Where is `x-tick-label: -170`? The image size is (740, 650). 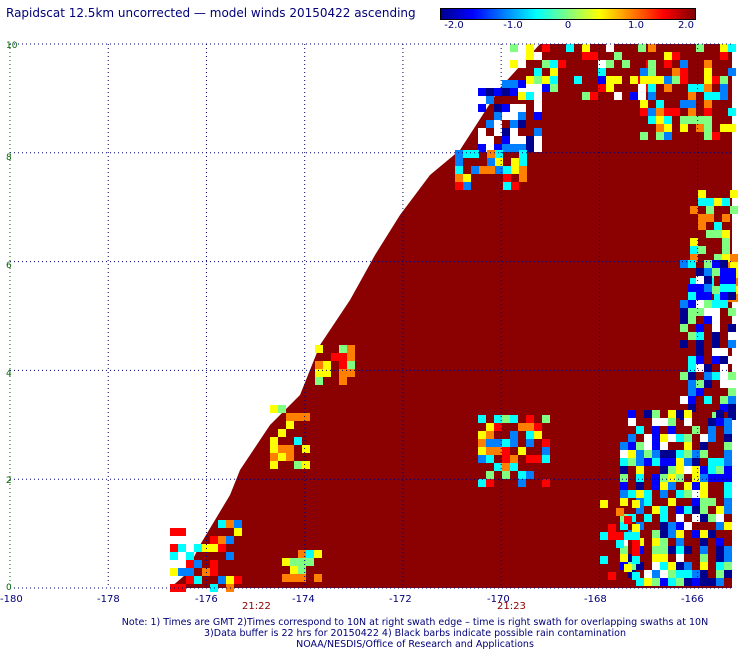
x-tick-label: -170 is located at coordinates (498, 599).